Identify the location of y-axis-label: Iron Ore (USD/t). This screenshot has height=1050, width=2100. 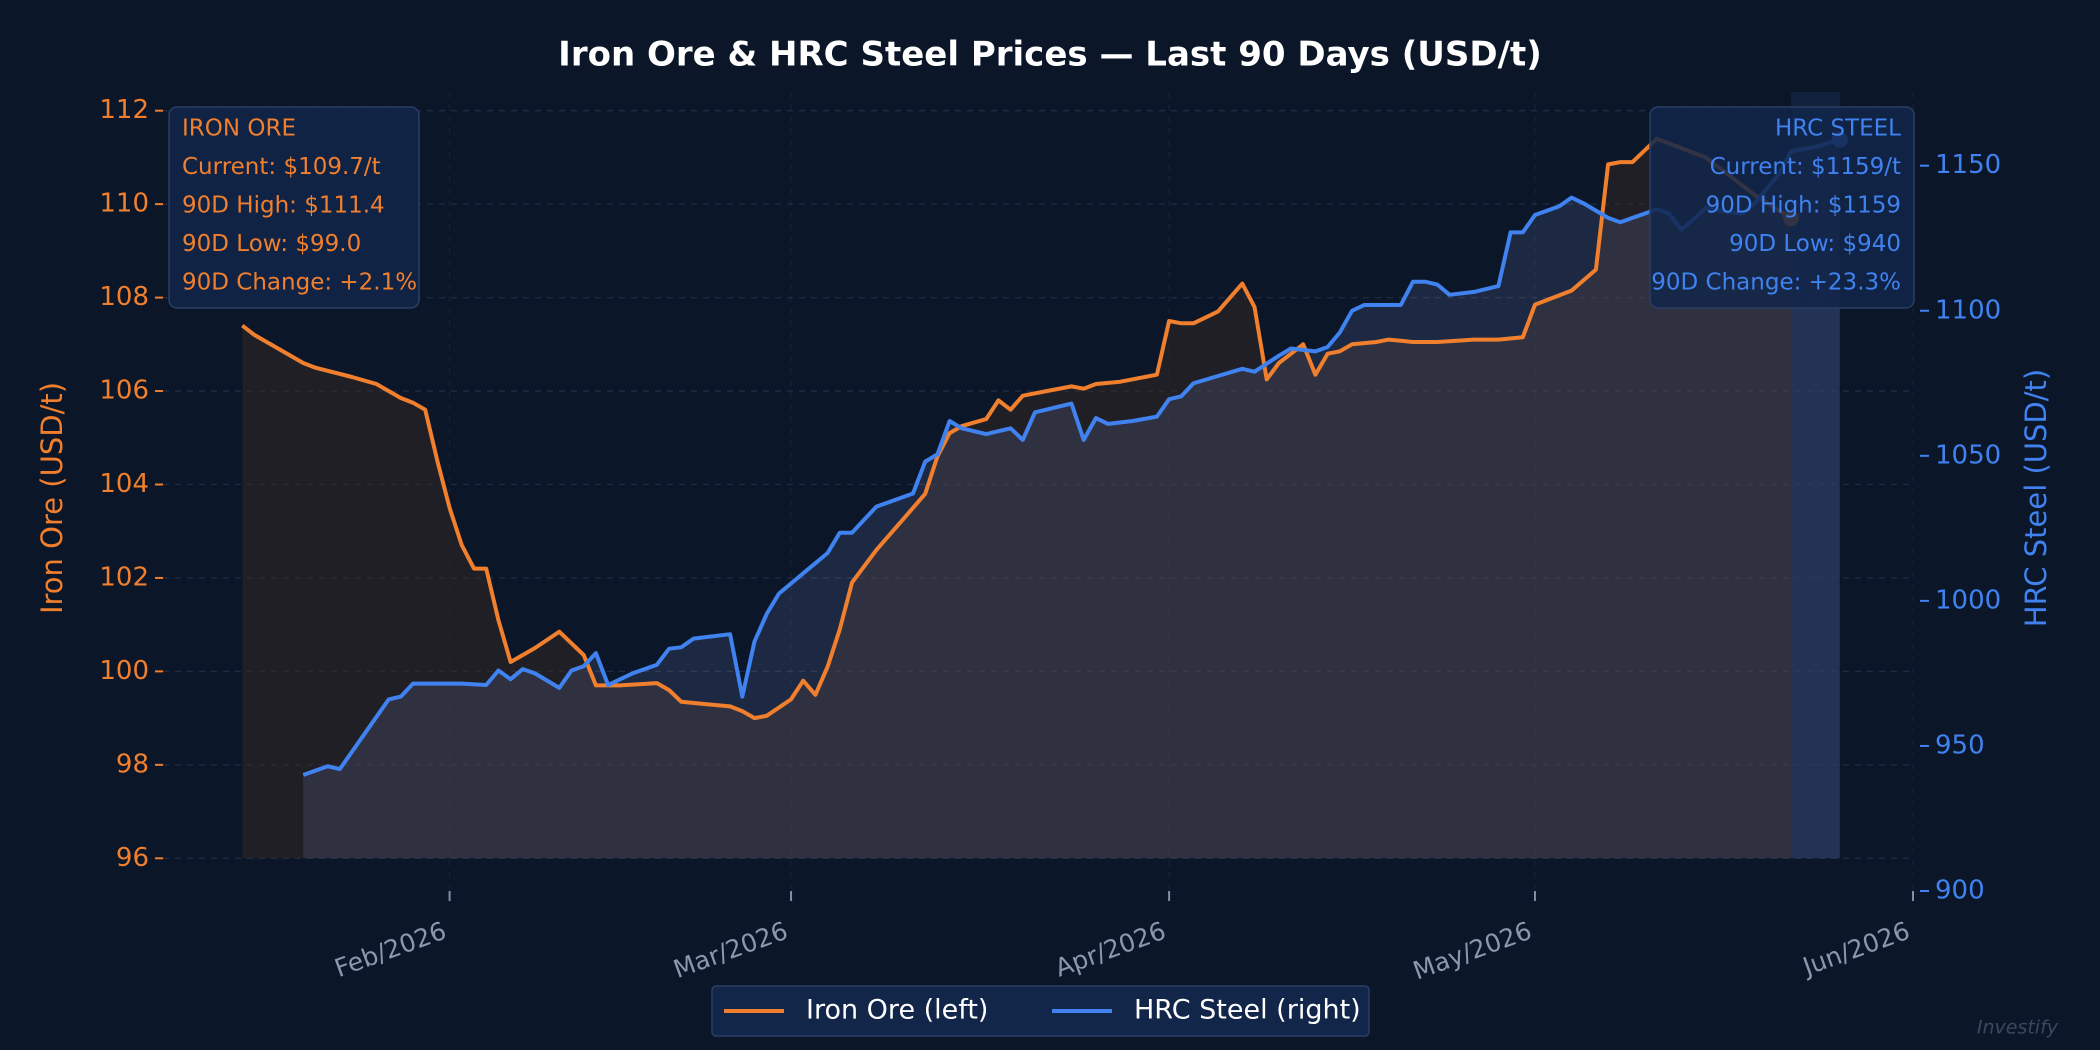
(52, 498).